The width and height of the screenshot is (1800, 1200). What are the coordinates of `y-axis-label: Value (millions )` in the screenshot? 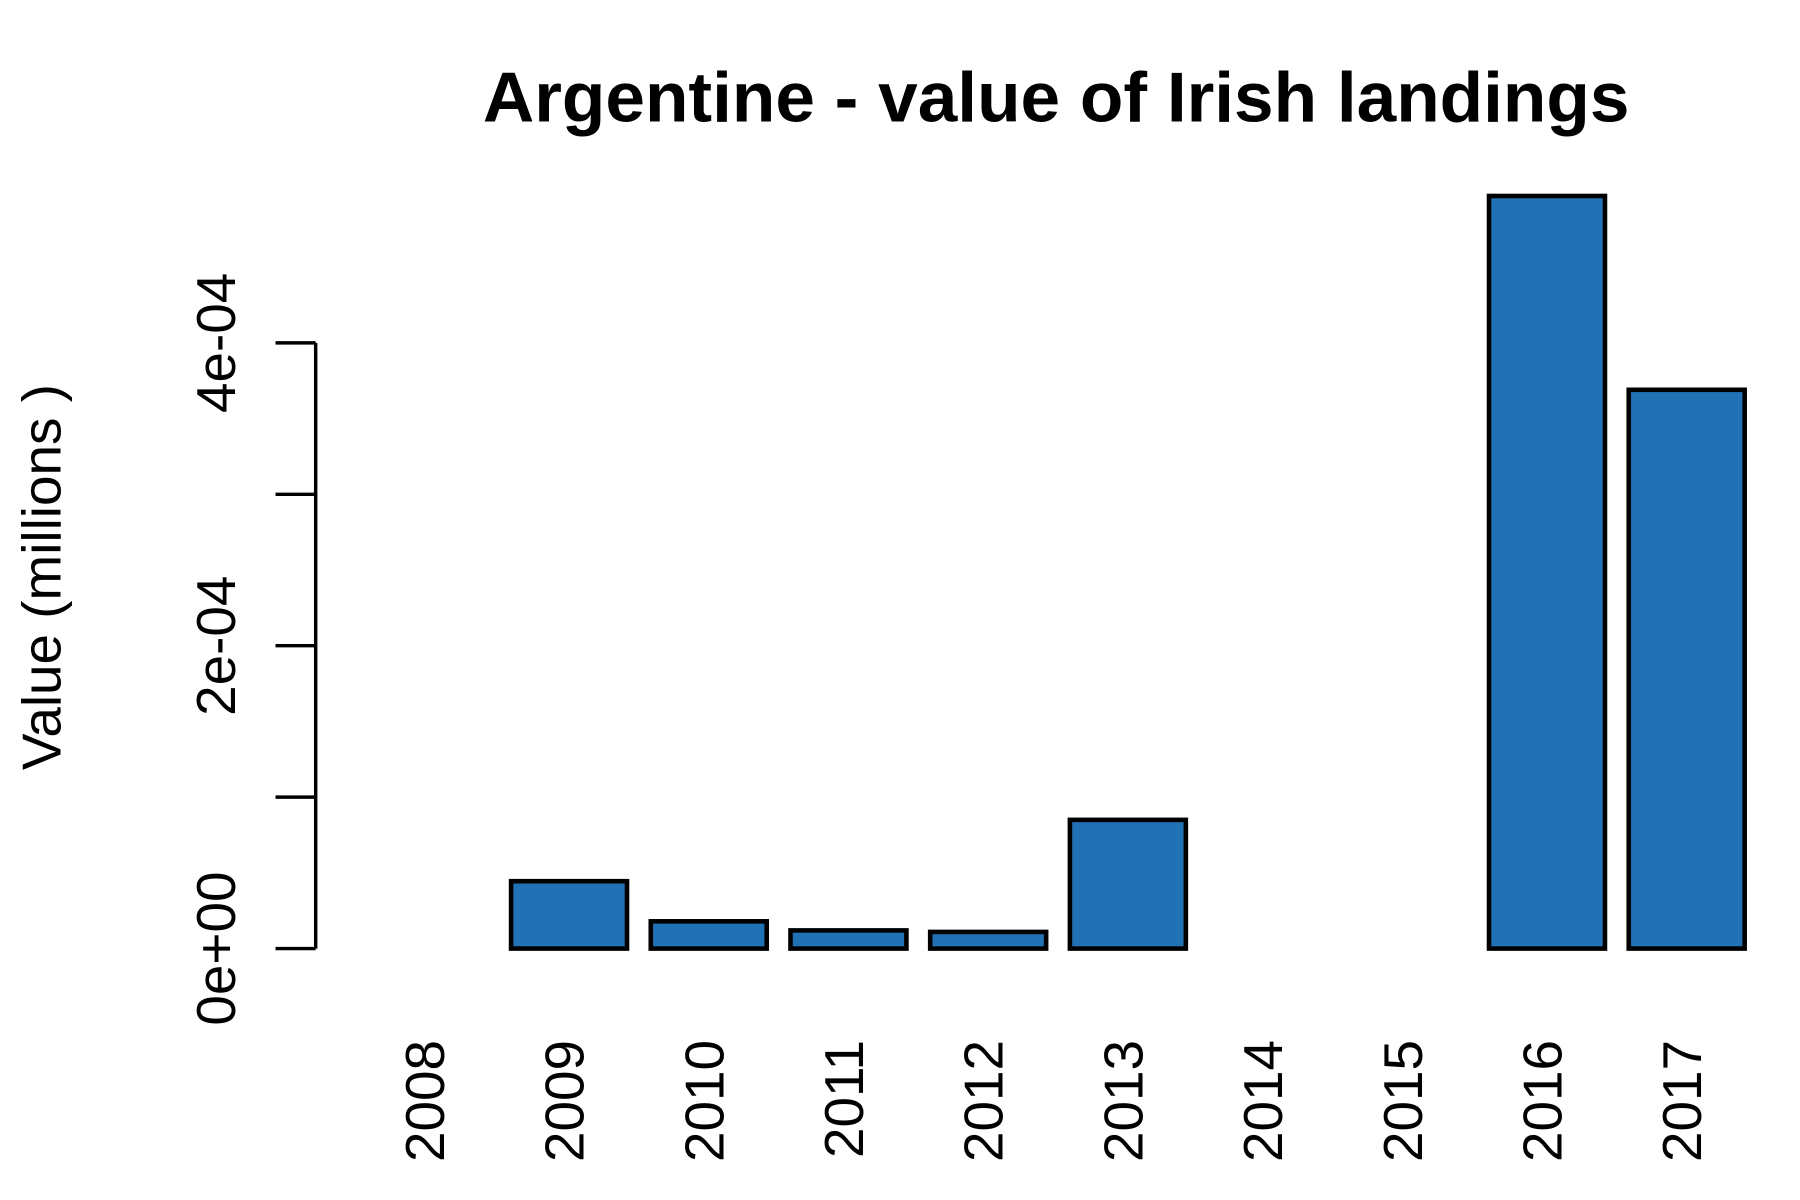 It's located at (41, 577).